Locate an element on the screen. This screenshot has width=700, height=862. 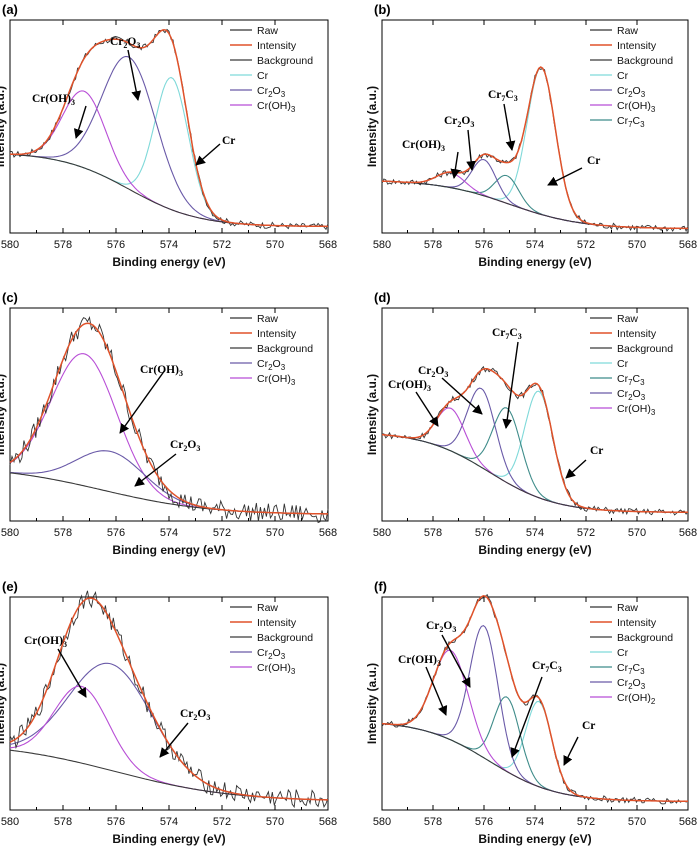
component-cr is located at coordinates (534, 751).